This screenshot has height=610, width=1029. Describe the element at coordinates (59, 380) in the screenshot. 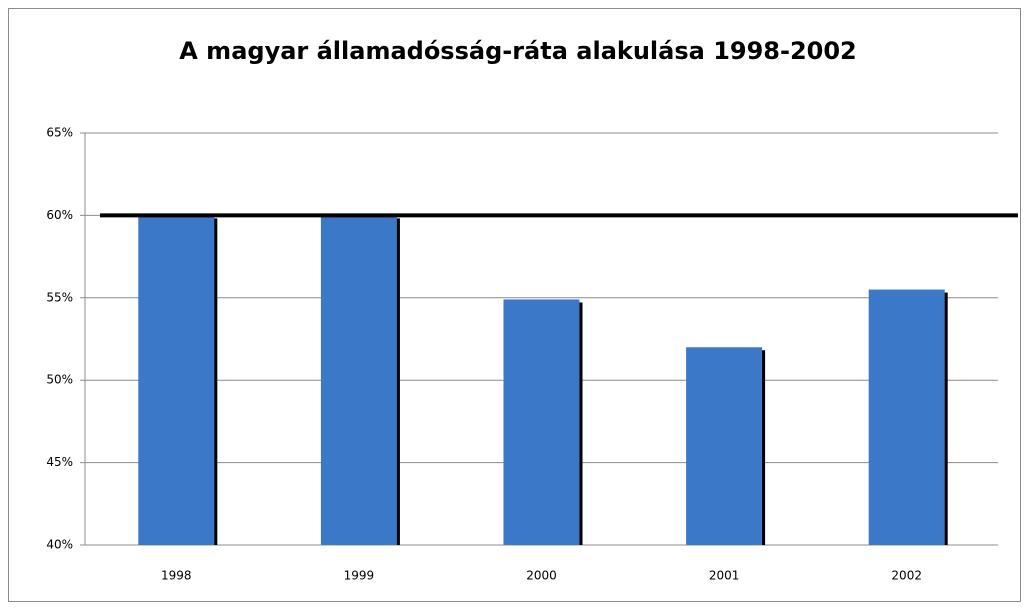

I see `y-tick-label: 50%` at that location.